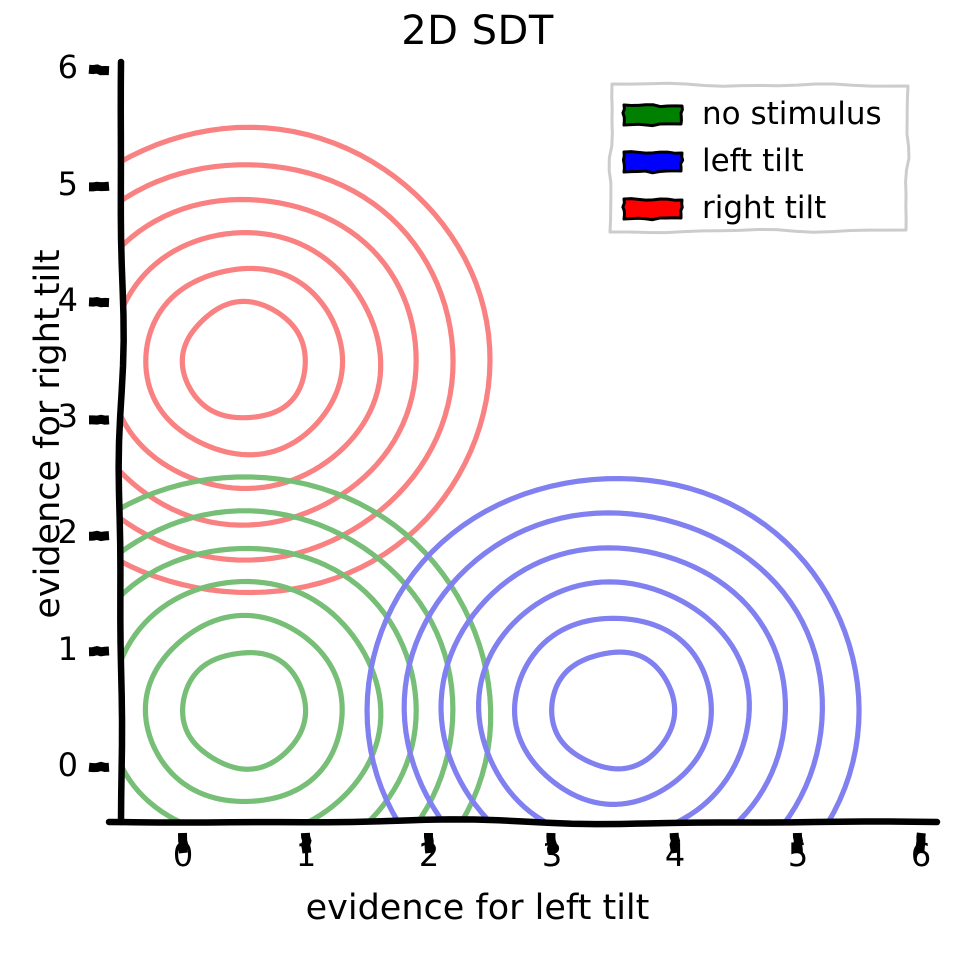  What do you see at coordinates (429, 855) in the screenshot?
I see `x-tick-label: 2` at bounding box center [429, 855].